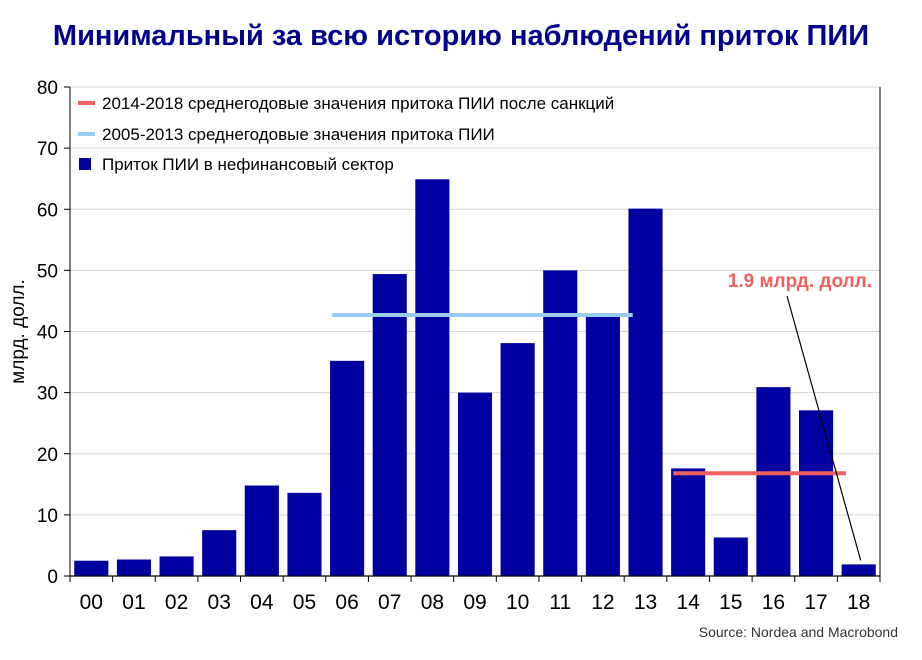 The image size is (922, 660). I want to click on x-tick-label: 02, so click(176, 602).